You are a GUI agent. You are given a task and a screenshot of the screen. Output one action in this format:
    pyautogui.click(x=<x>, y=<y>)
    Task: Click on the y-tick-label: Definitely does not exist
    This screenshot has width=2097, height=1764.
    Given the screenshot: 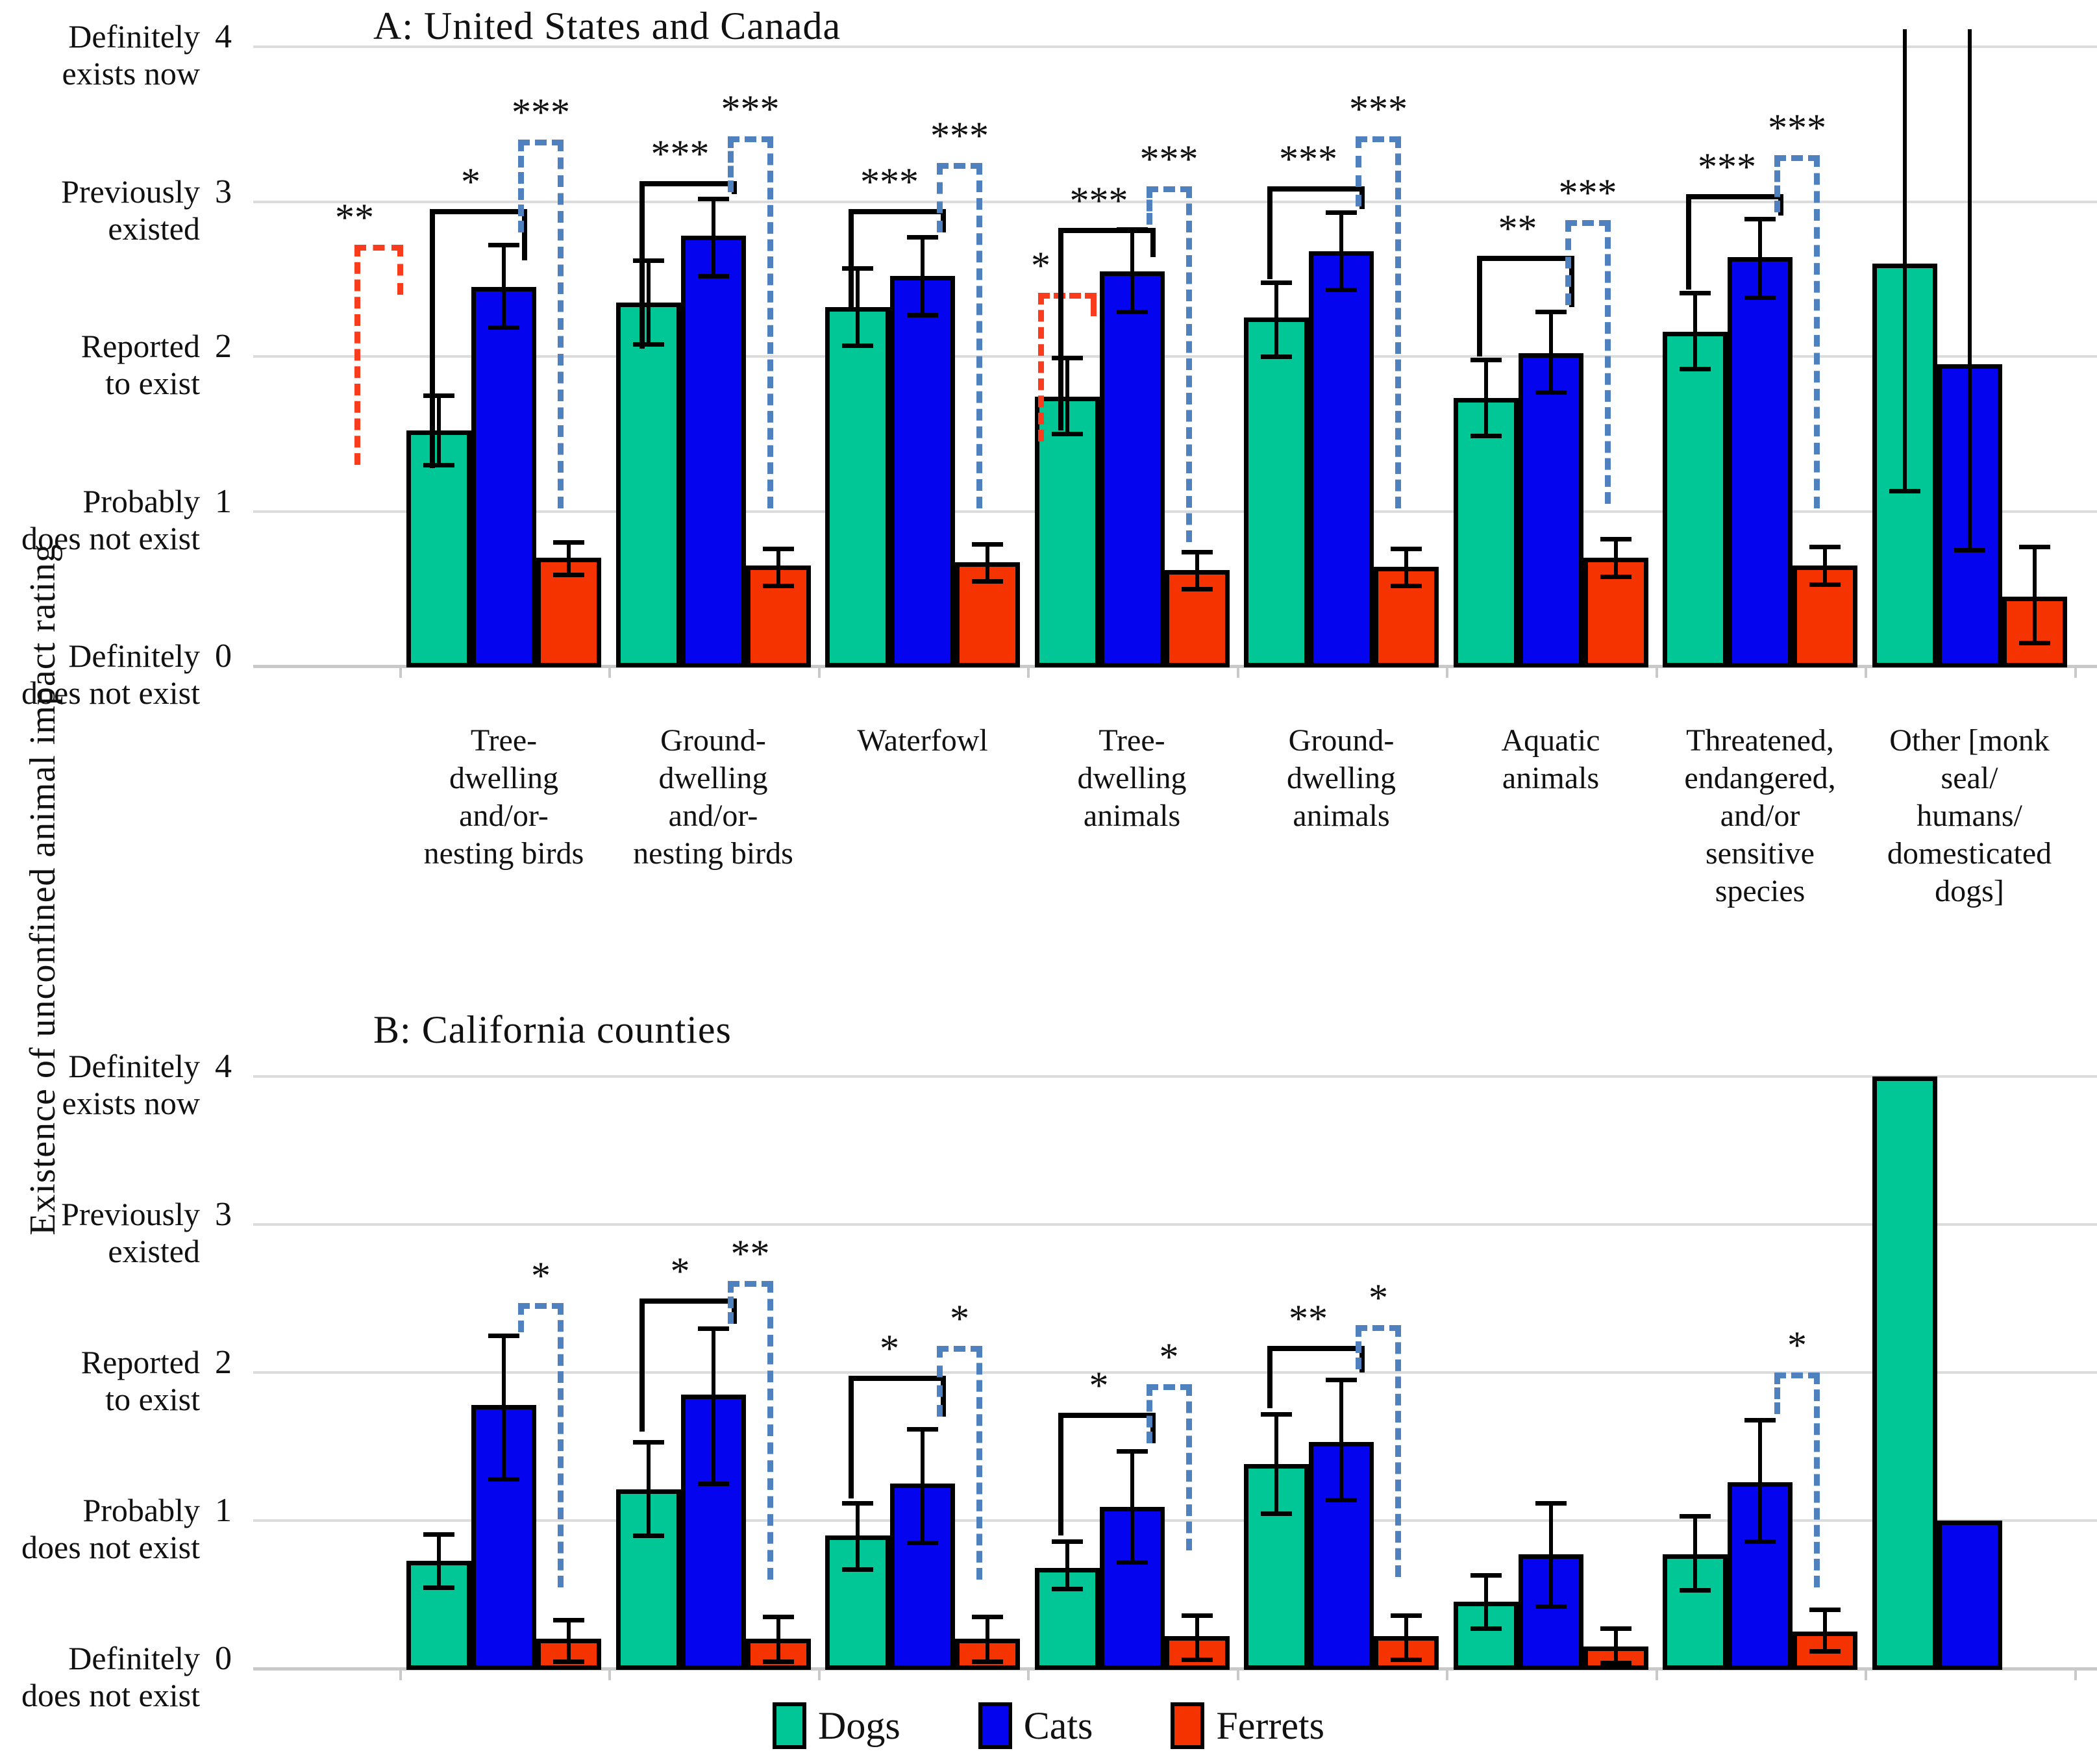 What is the action you would take?
    pyautogui.click(x=110, y=674)
    